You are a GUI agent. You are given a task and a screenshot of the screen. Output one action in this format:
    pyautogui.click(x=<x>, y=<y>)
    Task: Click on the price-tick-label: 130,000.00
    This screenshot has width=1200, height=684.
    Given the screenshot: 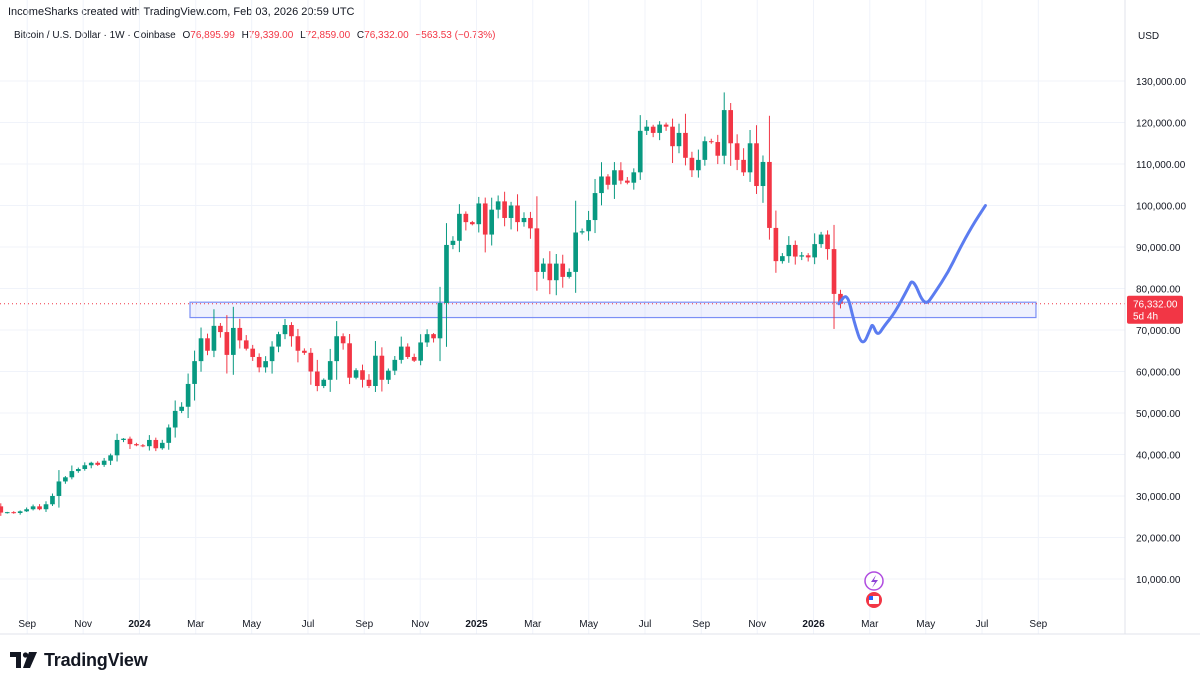 What is the action you would take?
    pyautogui.click(x=1161, y=82)
    